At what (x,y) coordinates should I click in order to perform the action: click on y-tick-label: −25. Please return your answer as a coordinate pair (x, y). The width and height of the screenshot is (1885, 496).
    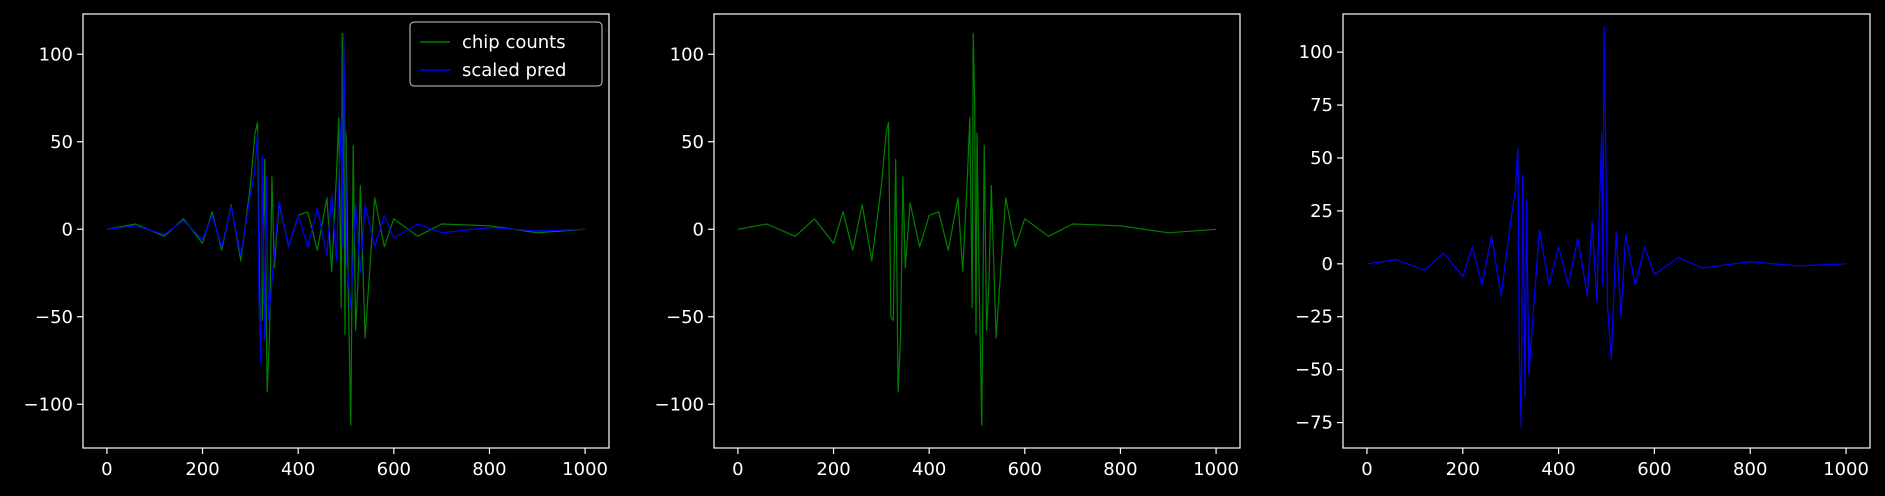
    Looking at the image, I should click on (1314, 317).